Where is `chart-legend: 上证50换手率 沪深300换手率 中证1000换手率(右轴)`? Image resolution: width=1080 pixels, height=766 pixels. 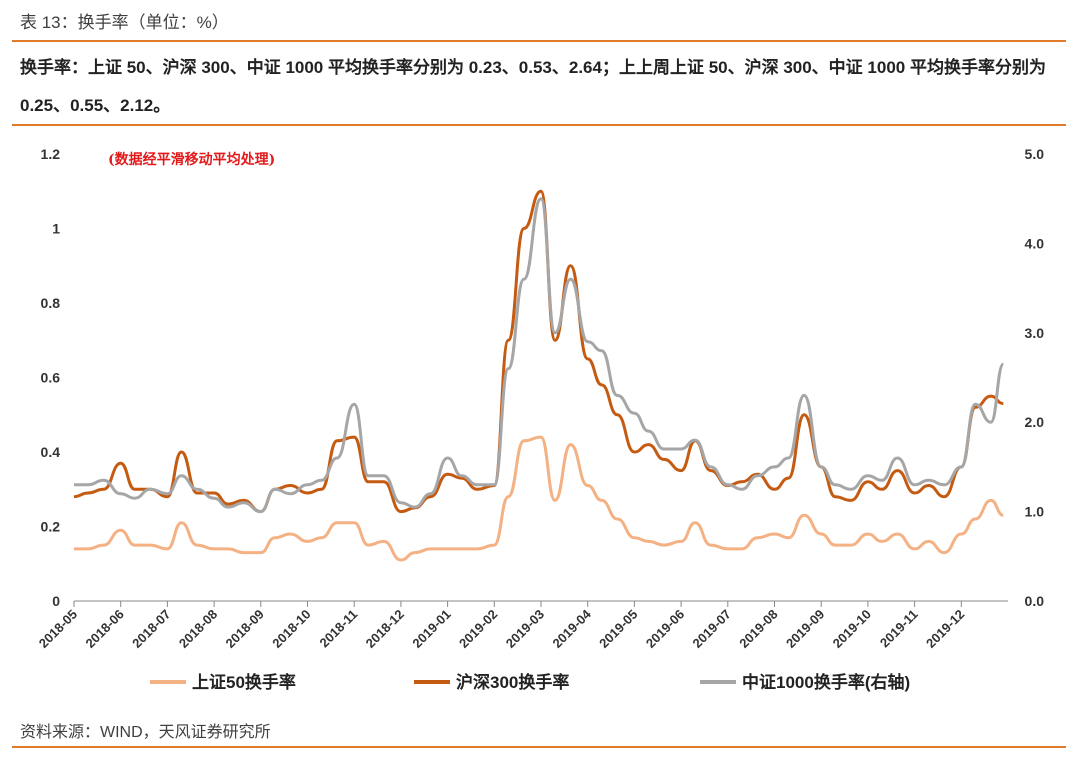
chart-legend: 上证50换手率 沪深300换手率 中证1000换手率(右轴) is located at coordinates (530, 682).